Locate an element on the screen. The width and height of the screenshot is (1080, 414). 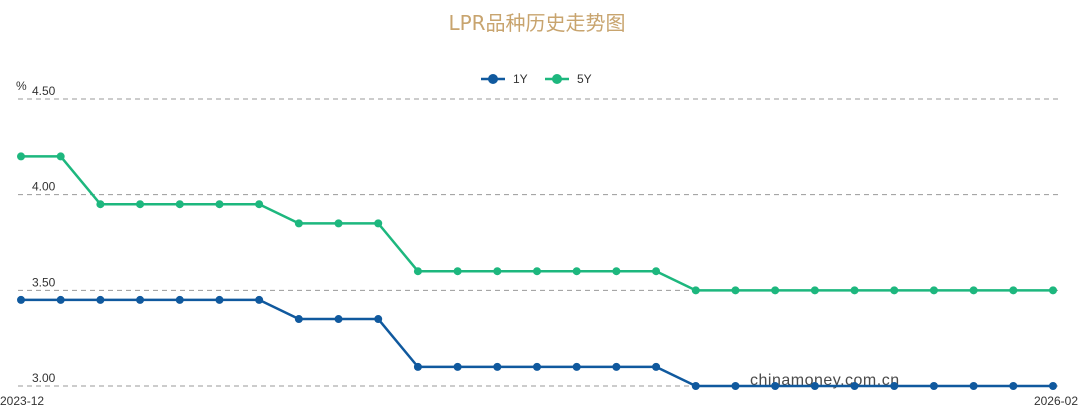
y-axis-unit-label: % is located at coordinates (21, 86).